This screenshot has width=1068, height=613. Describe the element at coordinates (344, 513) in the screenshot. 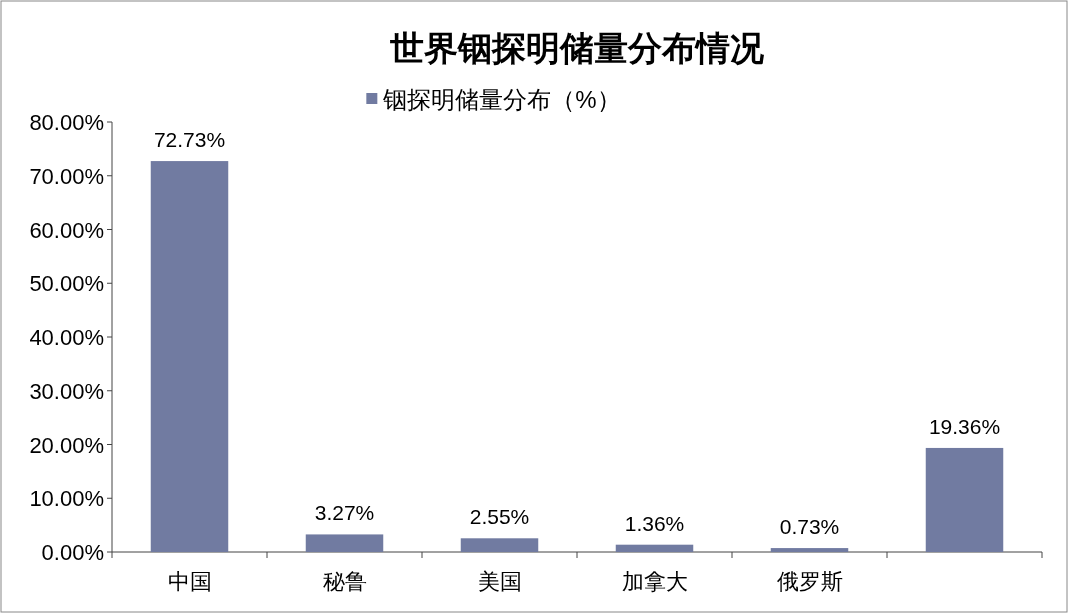

I see `text: 3.27%` at that location.